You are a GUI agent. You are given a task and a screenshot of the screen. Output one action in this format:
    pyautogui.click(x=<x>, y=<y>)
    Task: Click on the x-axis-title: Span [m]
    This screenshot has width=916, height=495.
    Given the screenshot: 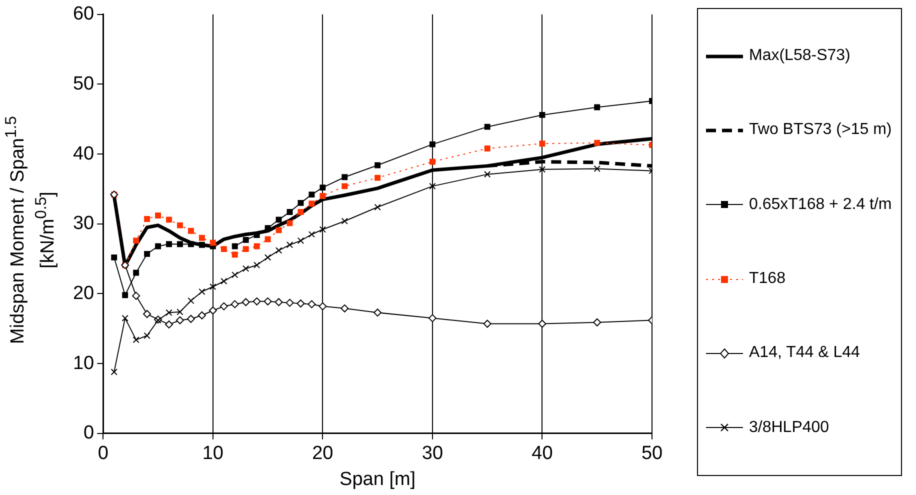 What is the action you would take?
    pyautogui.click(x=378, y=479)
    